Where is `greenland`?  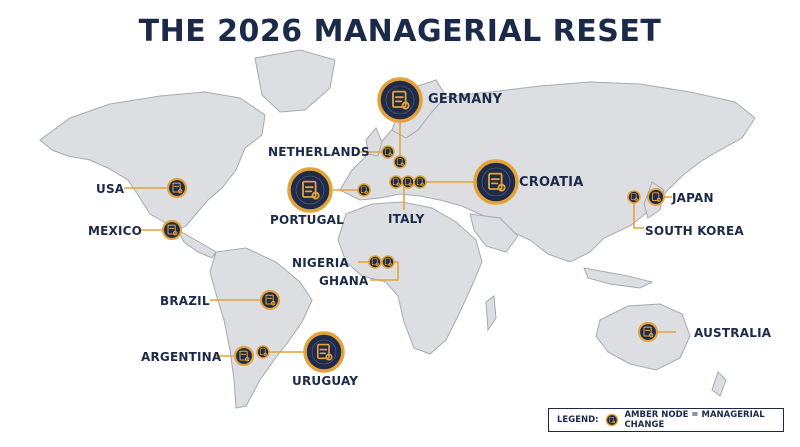
greenland is located at coordinates (295, 81).